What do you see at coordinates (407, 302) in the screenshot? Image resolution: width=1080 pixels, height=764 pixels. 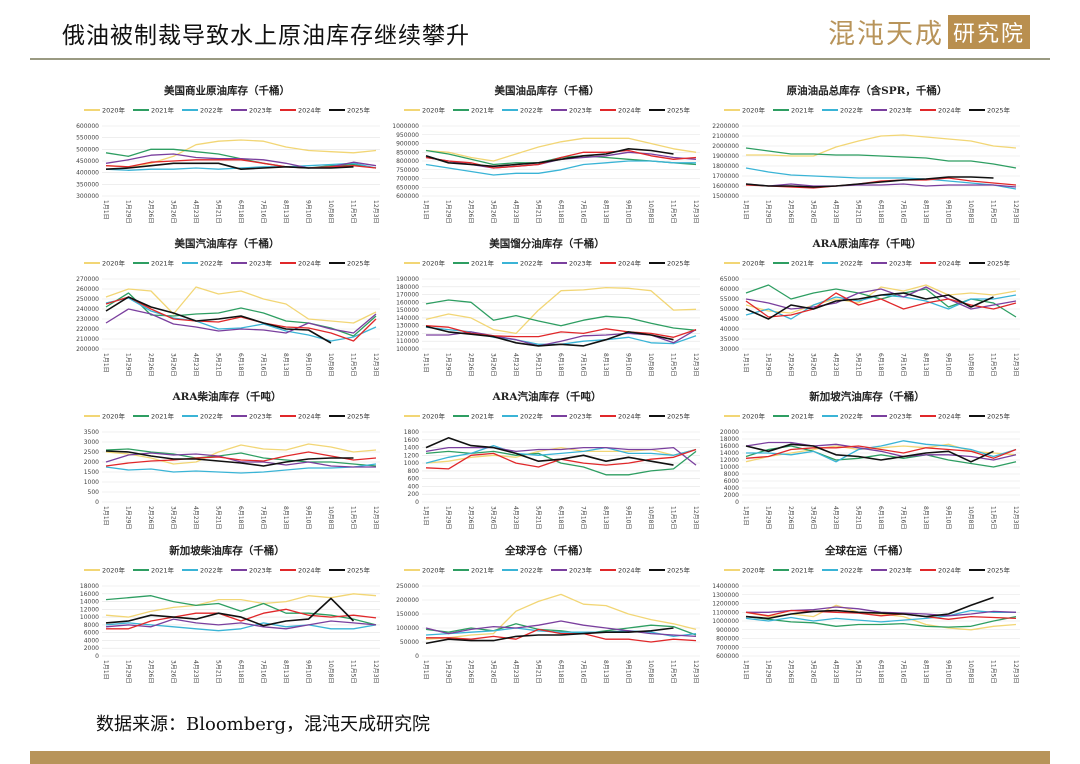 I see `y-tick-label: 160000` at bounding box center [407, 302].